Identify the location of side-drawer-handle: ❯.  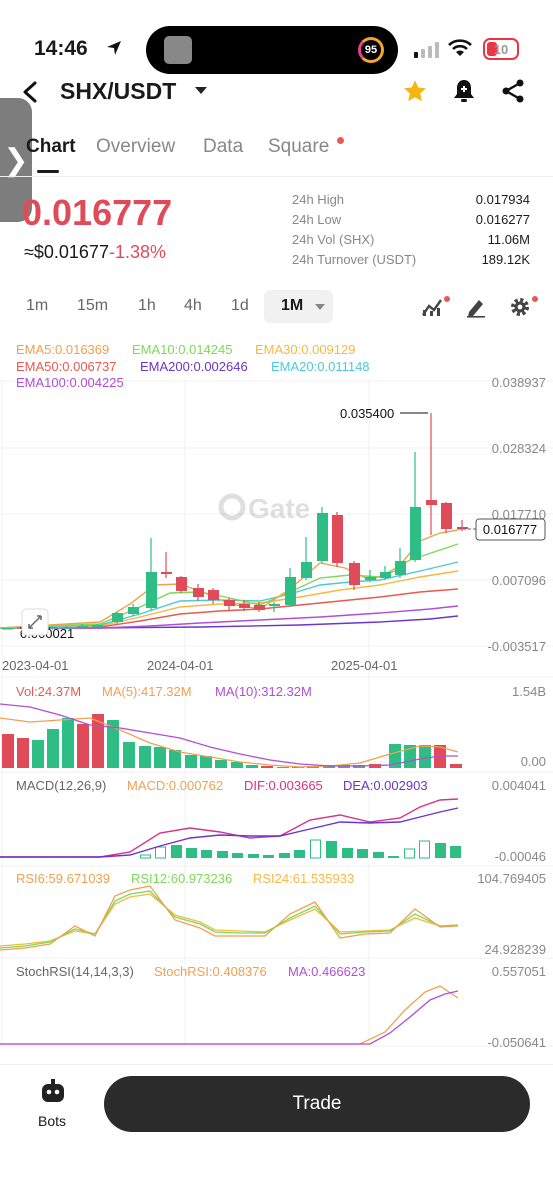
(16, 160).